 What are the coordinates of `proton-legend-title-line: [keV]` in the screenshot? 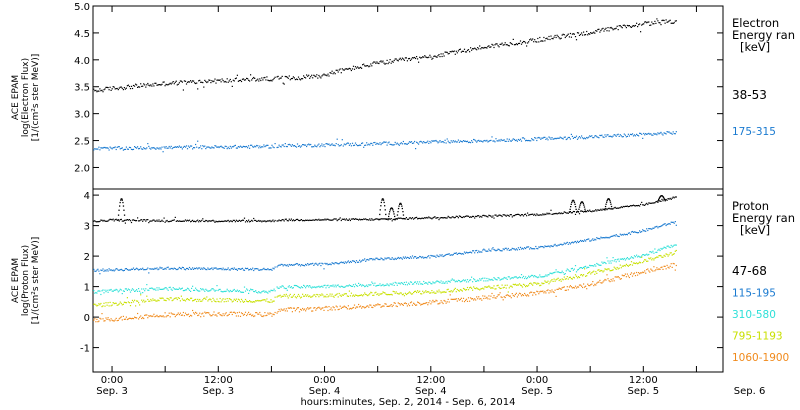 It's located at (755, 230).